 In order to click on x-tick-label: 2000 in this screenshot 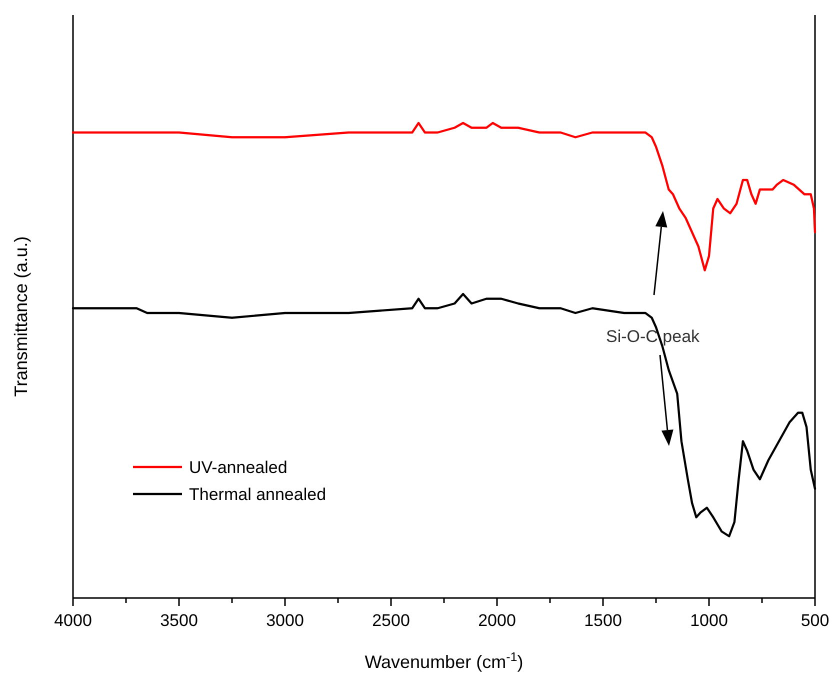, I will do `click(497, 620)`.